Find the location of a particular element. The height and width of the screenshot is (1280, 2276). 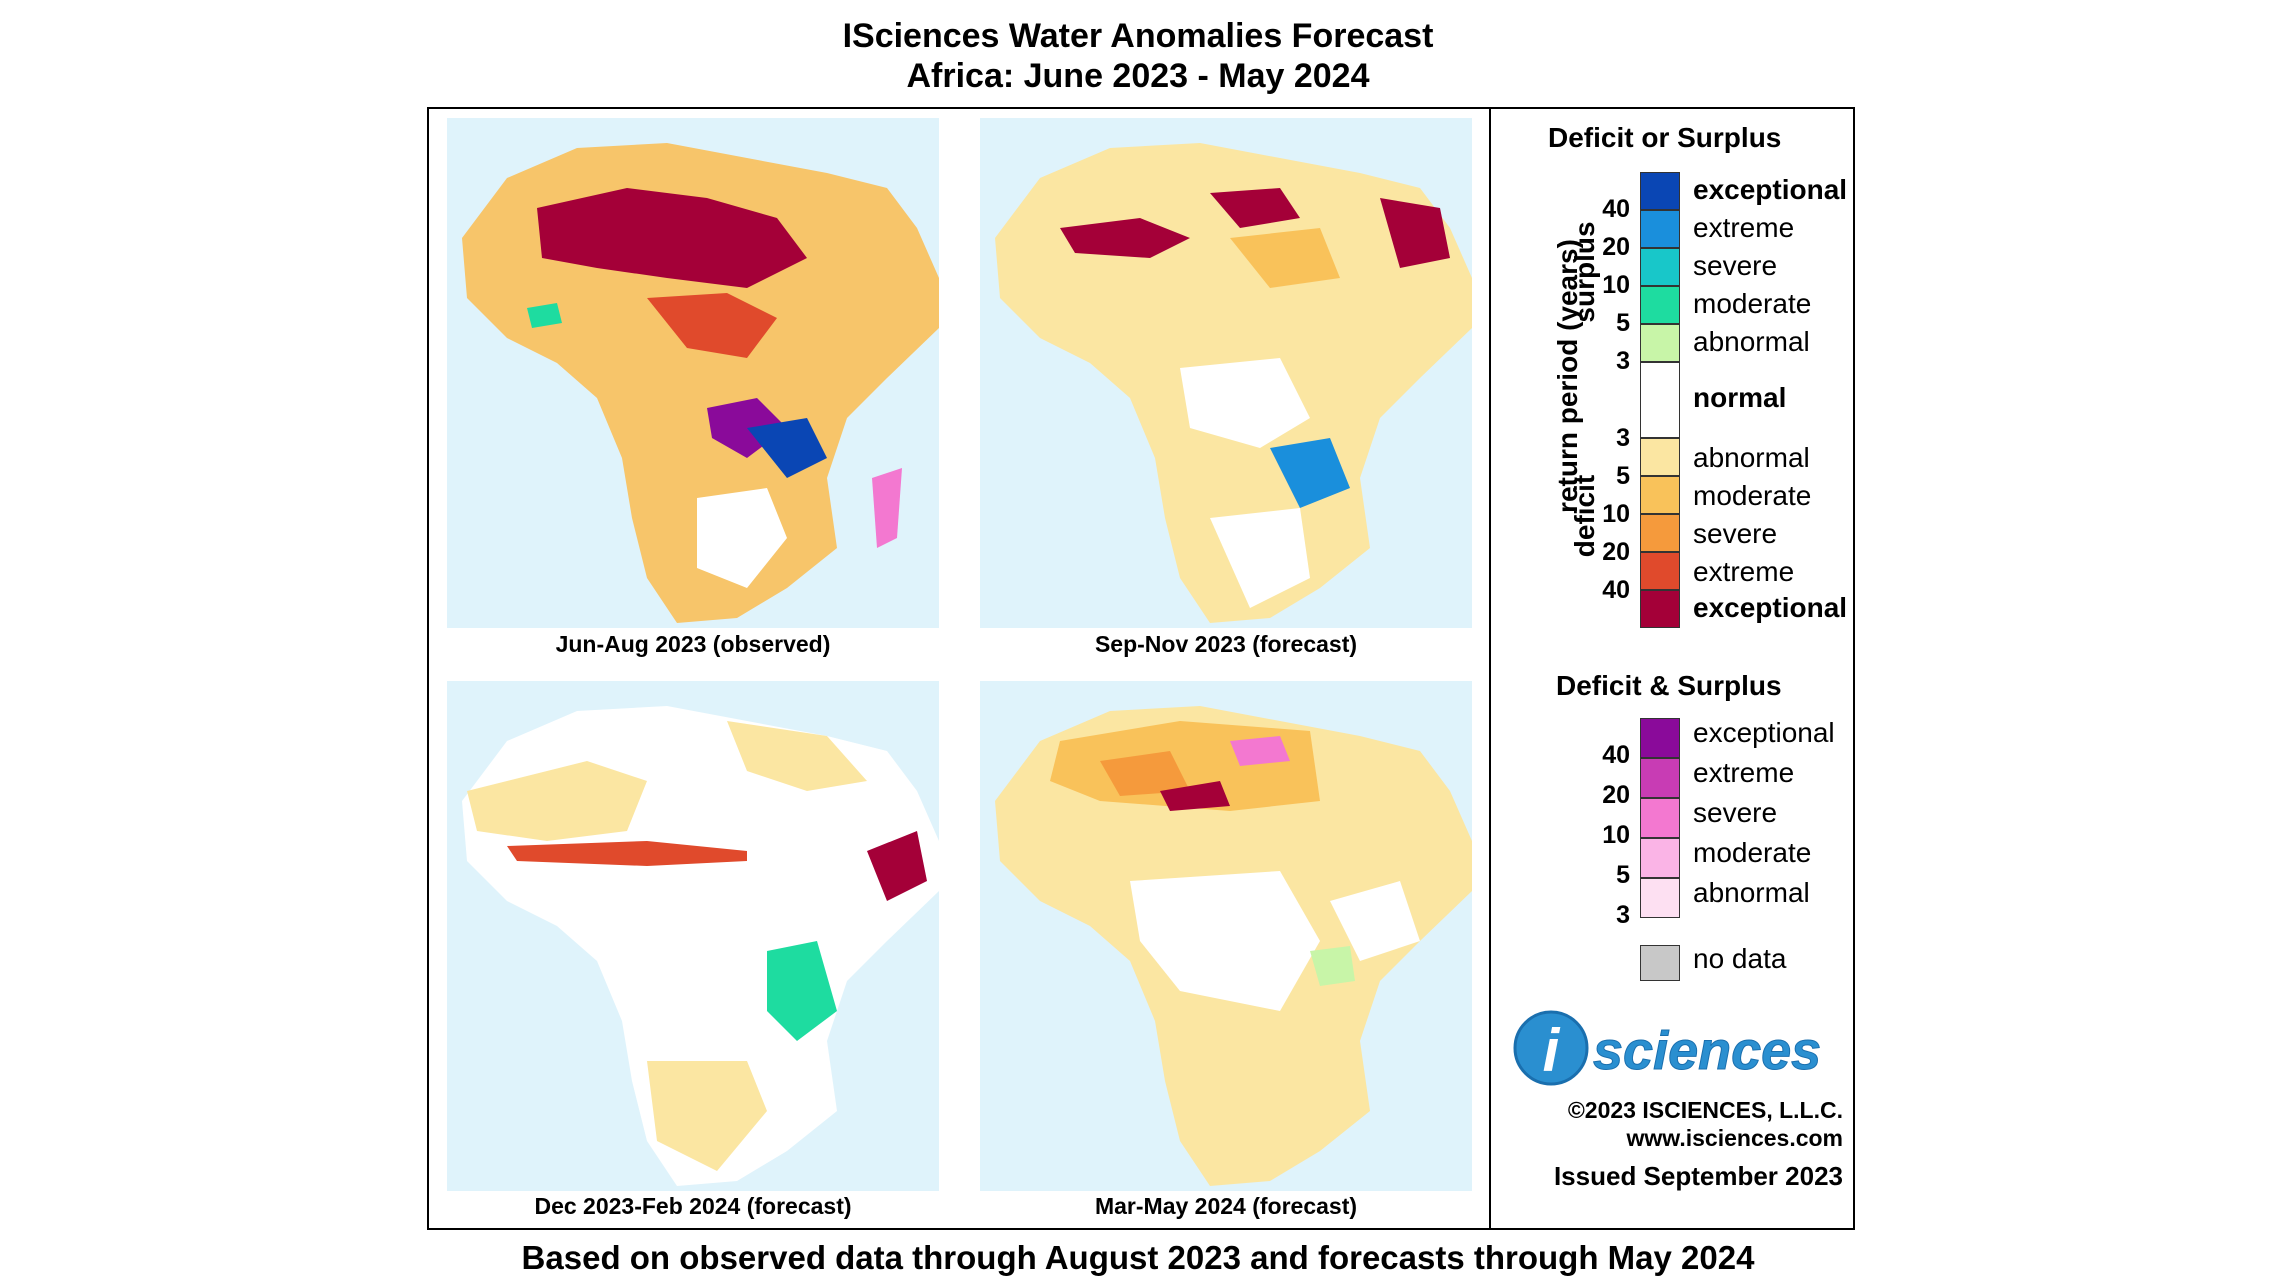

deficit-number: 20 is located at coordinates (1616, 552).